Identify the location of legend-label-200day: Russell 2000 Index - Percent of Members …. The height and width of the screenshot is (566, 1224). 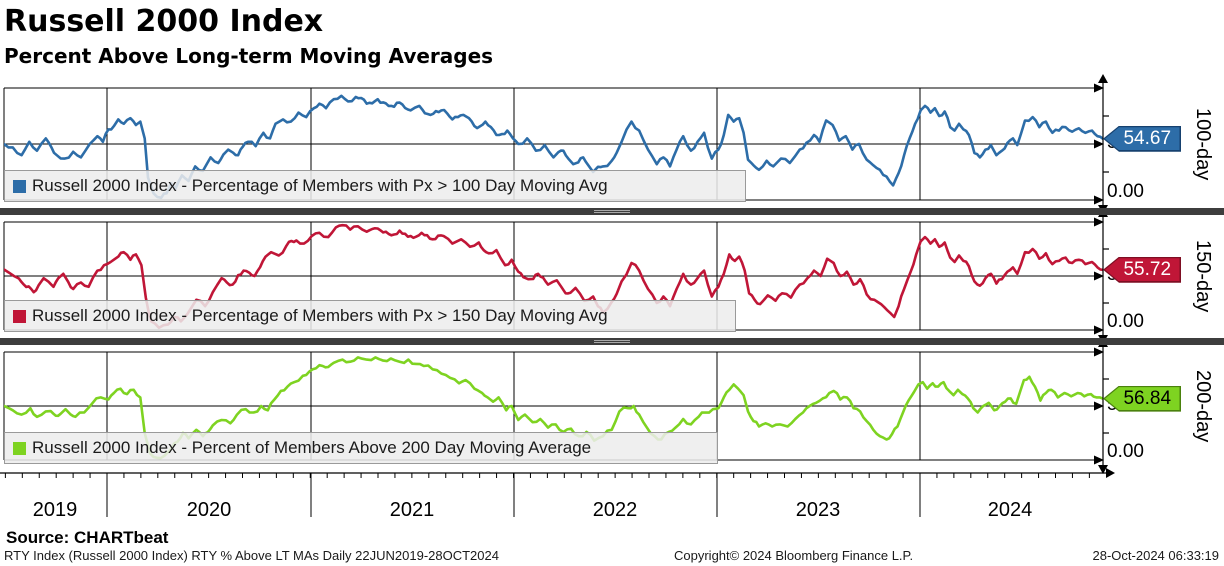
(312, 447).